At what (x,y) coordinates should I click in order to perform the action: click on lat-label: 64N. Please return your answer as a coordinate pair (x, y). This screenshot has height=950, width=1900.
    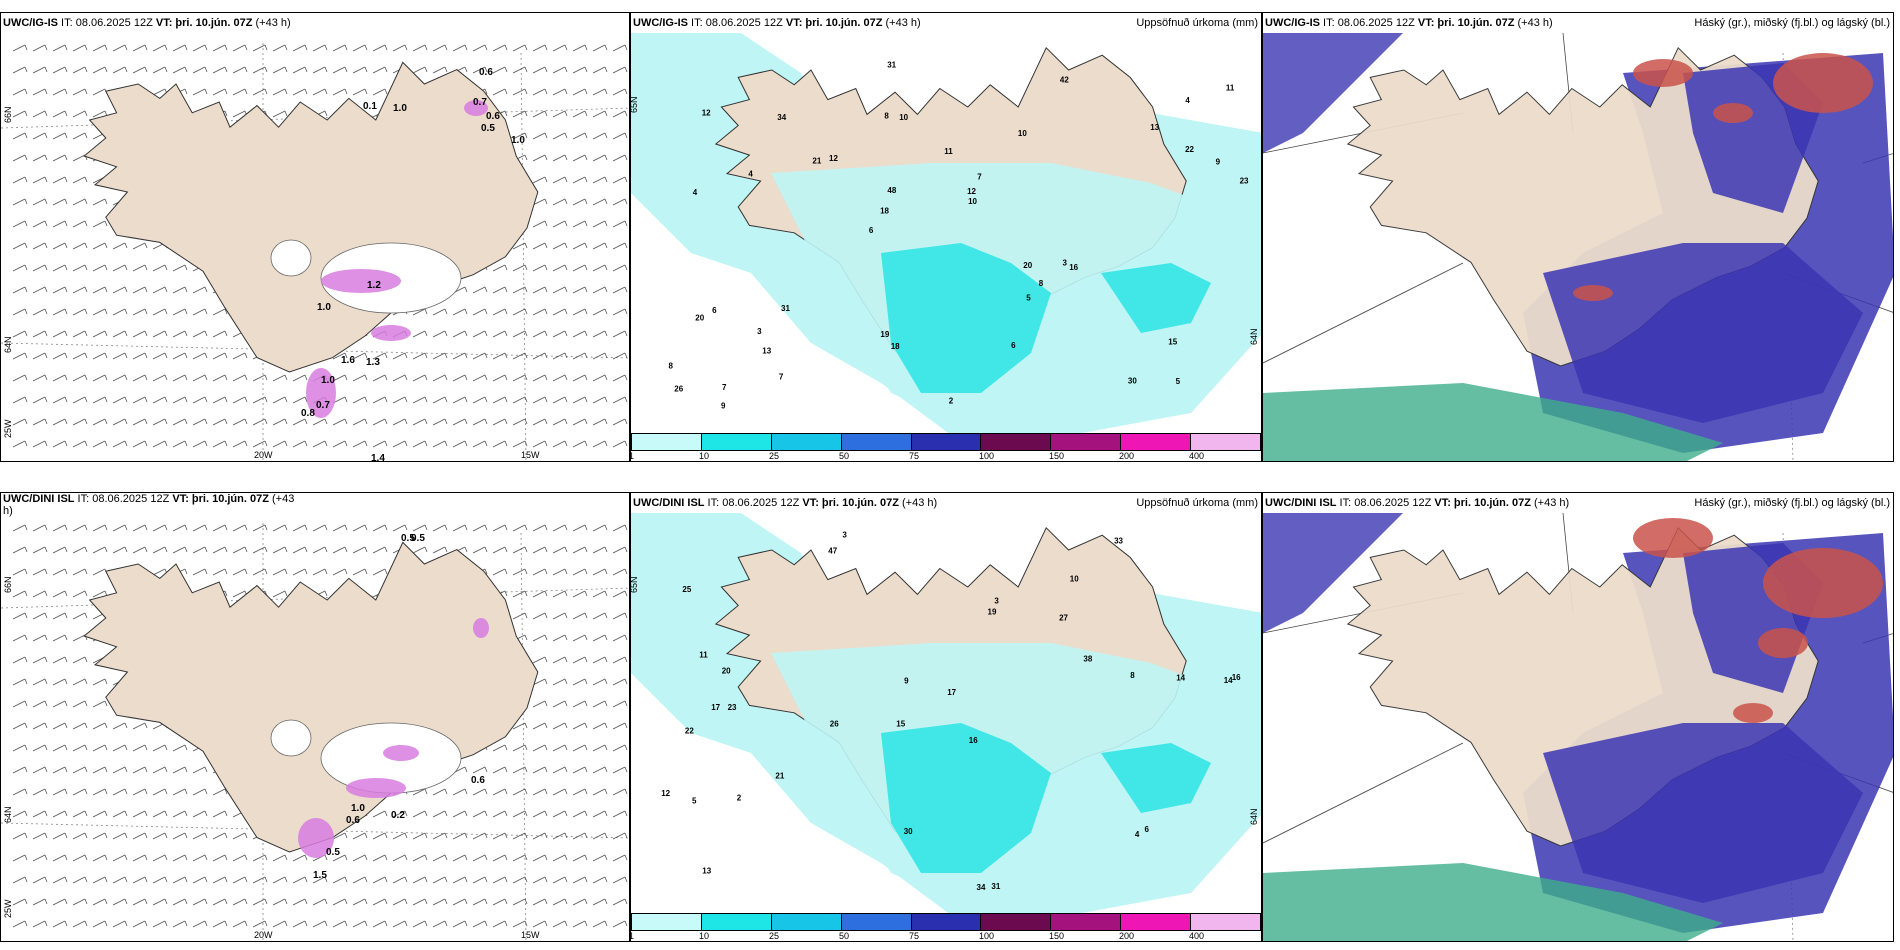
    Looking at the image, I should click on (8, 344).